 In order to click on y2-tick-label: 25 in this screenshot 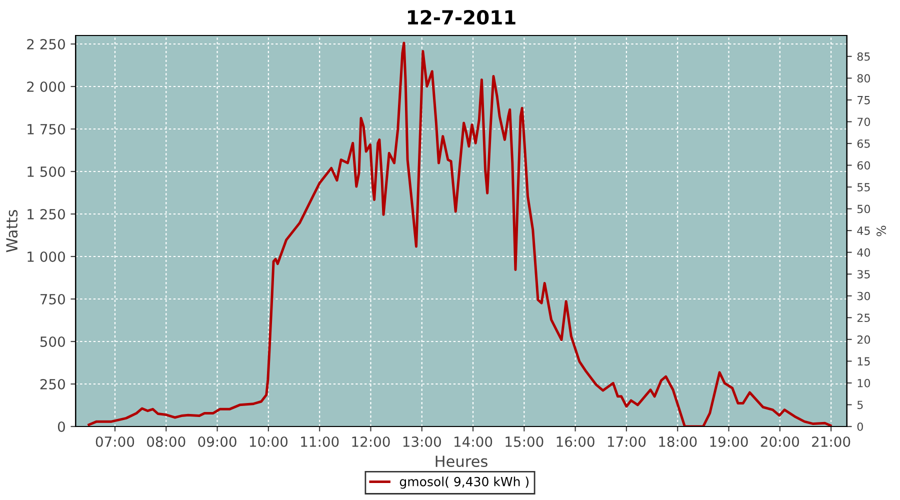, I will do `click(863, 318)`.